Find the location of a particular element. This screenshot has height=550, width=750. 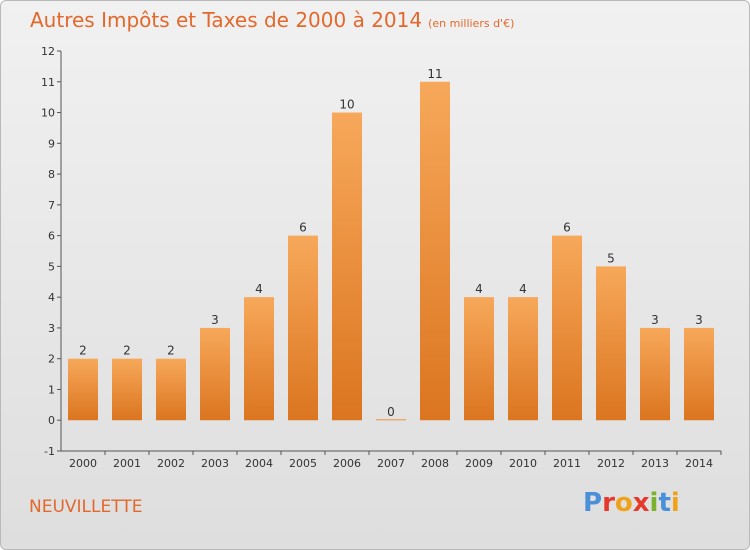

y-tick-label: 2 is located at coordinates (51, 359).